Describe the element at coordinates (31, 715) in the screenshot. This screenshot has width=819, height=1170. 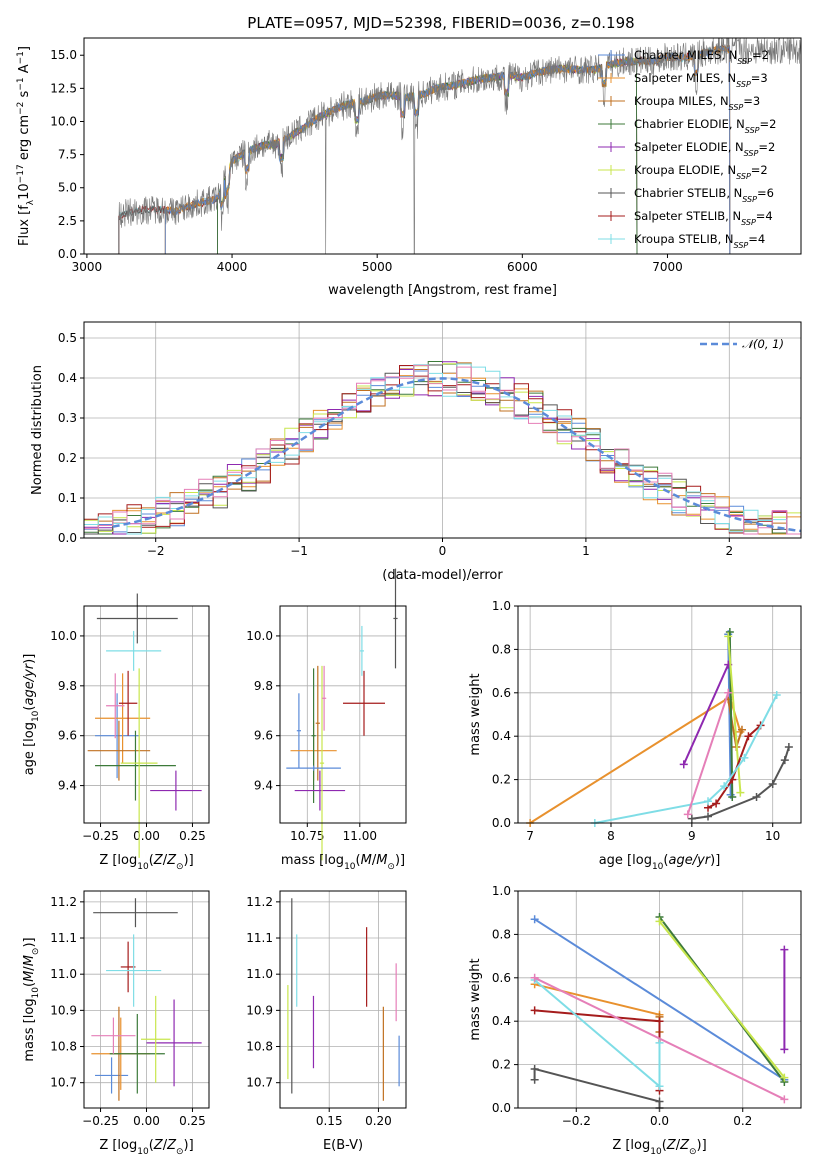
I see `y-axis-label: age [log10(age/yr)]` at that location.